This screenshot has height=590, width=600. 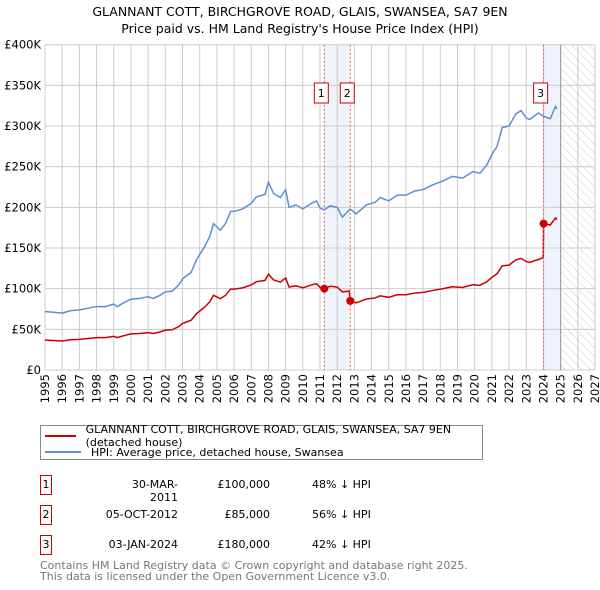 What do you see at coordinates (543, 388) in the screenshot?
I see `x-tick-label: 2024` at bounding box center [543, 388].